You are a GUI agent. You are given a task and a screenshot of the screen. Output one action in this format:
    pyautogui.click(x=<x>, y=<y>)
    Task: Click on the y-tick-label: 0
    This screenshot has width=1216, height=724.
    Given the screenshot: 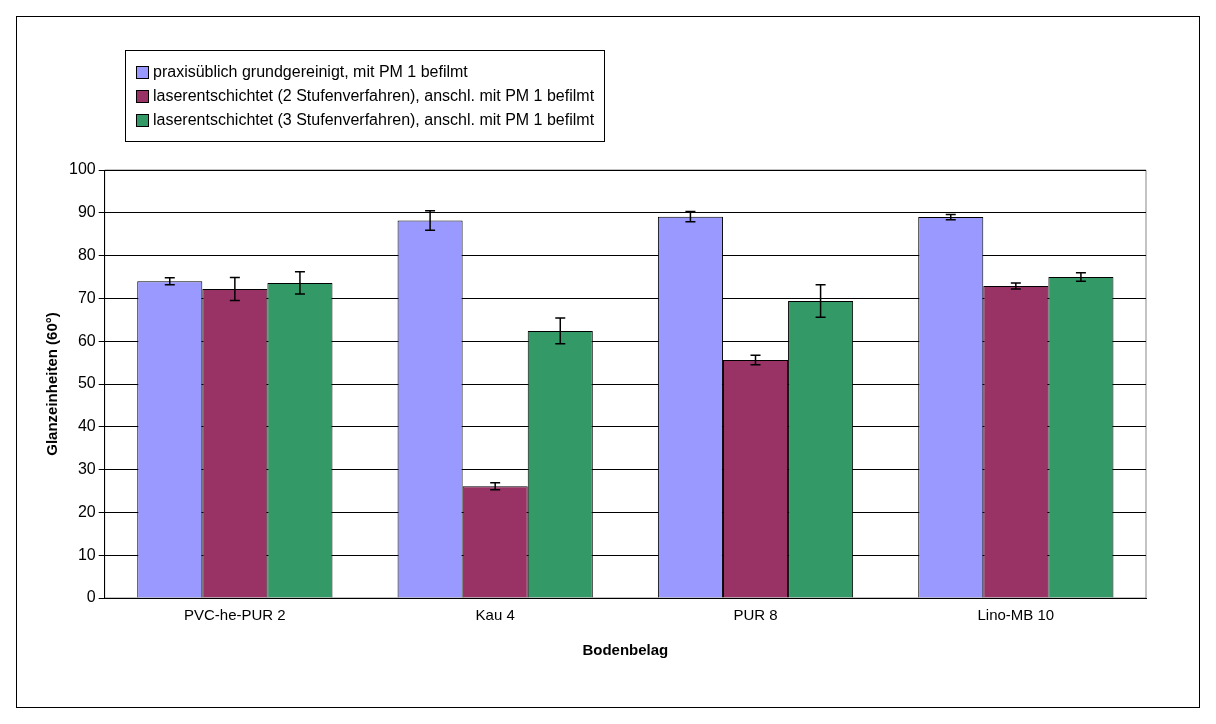 What is the action you would take?
    pyautogui.click(x=91, y=597)
    